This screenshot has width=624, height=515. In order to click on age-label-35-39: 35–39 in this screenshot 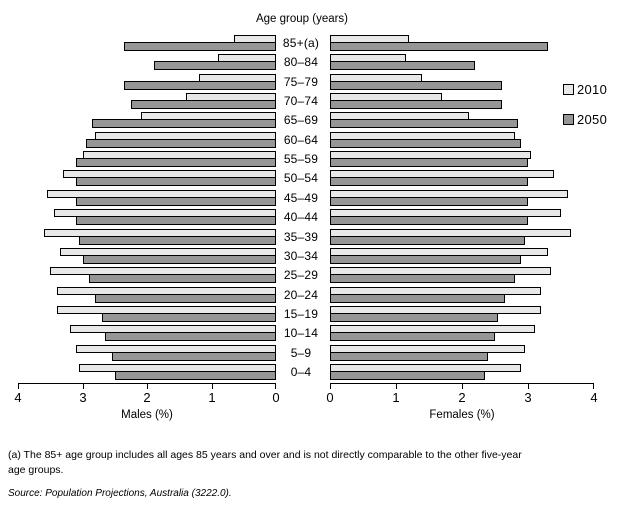, I will do `click(301, 237)`.